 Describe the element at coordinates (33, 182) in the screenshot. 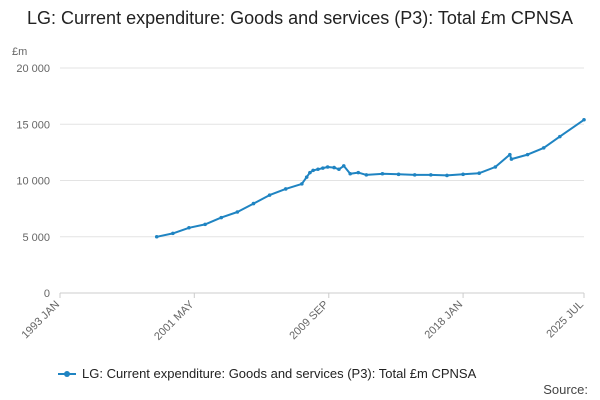

I see `y-tick-label: 10 000` at that location.